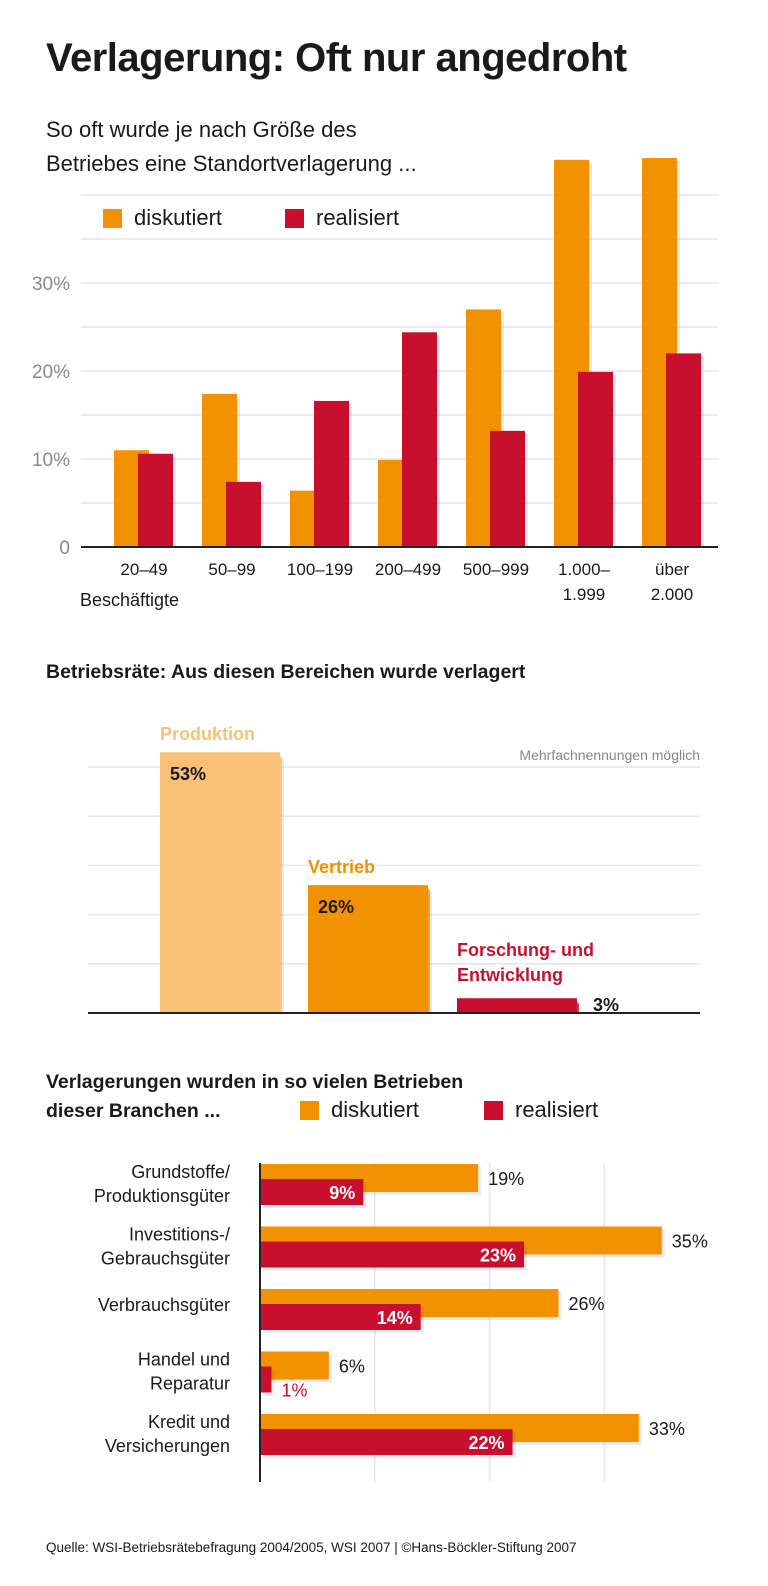 The height and width of the screenshot is (1586, 768). Describe the element at coordinates (586, 1304) in the screenshot. I see `value-label-diskutiert: 26%` at that location.